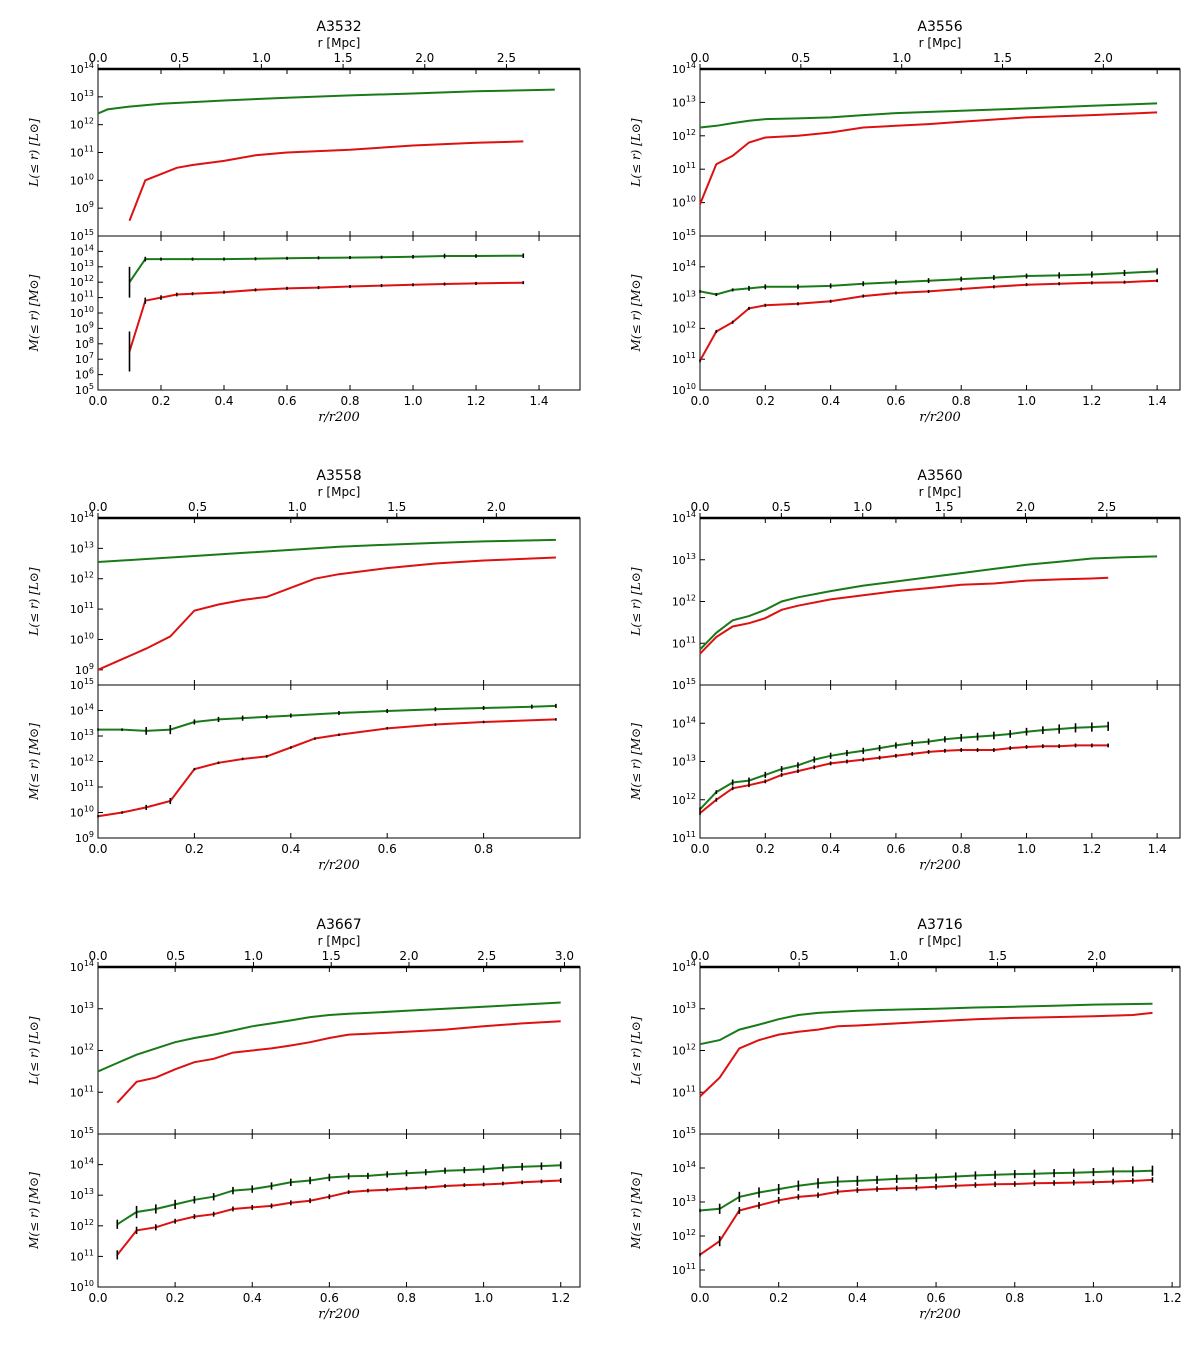 The width and height of the screenshot is (1200, 1350). Describe the element at coordinates (538, 401) in the screenshot. I see `x-axis-tick-label: 1.4` at that location.